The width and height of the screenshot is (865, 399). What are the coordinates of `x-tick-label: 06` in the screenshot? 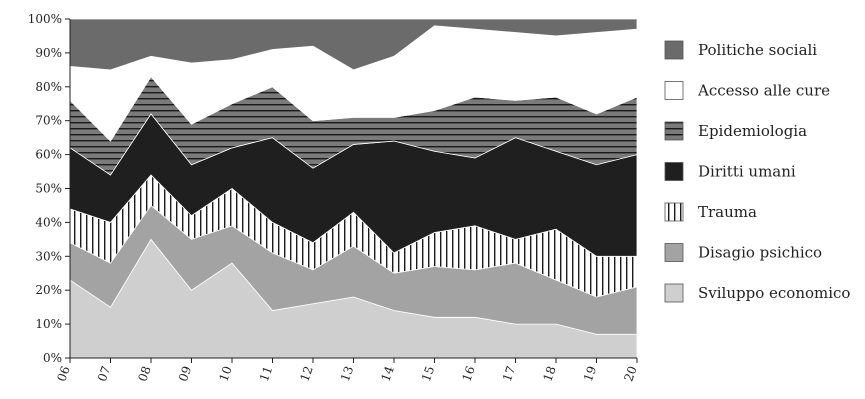 It's located at (63, 373).